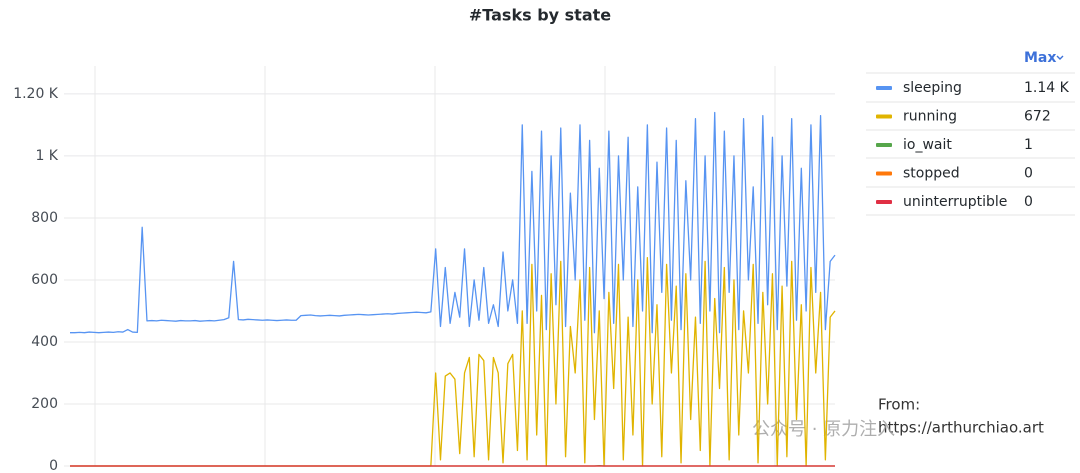 Image resolution: width=1080 pixels, height=473 pixels. What do you see at coordinates (931, 174) in the screenshot?
I see `legend-label: stopped` at bounding box center [931, 174].